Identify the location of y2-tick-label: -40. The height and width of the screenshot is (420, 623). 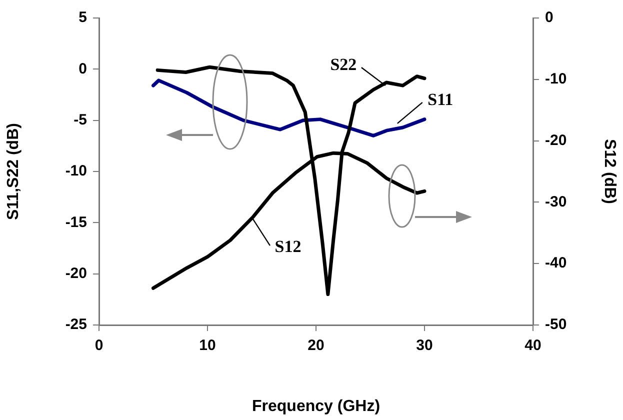
(556, 263).